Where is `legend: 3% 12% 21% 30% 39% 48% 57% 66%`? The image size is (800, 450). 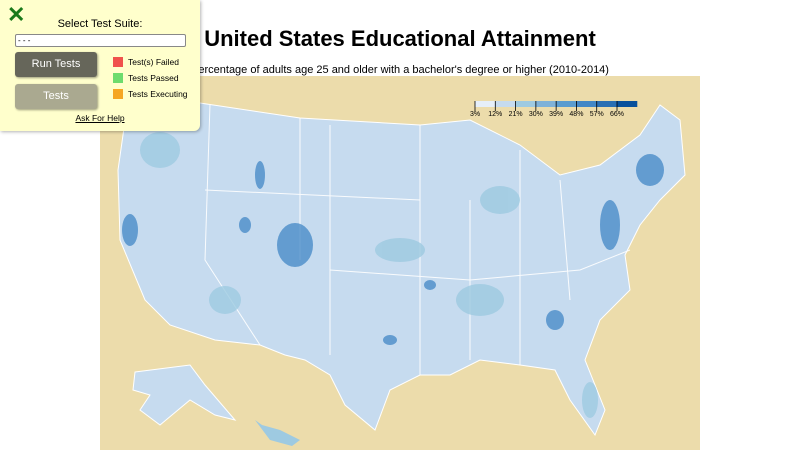
legend: 3% 12% 21% 30% 39% 48% 57% 66% is located at coordinates (554, 109).